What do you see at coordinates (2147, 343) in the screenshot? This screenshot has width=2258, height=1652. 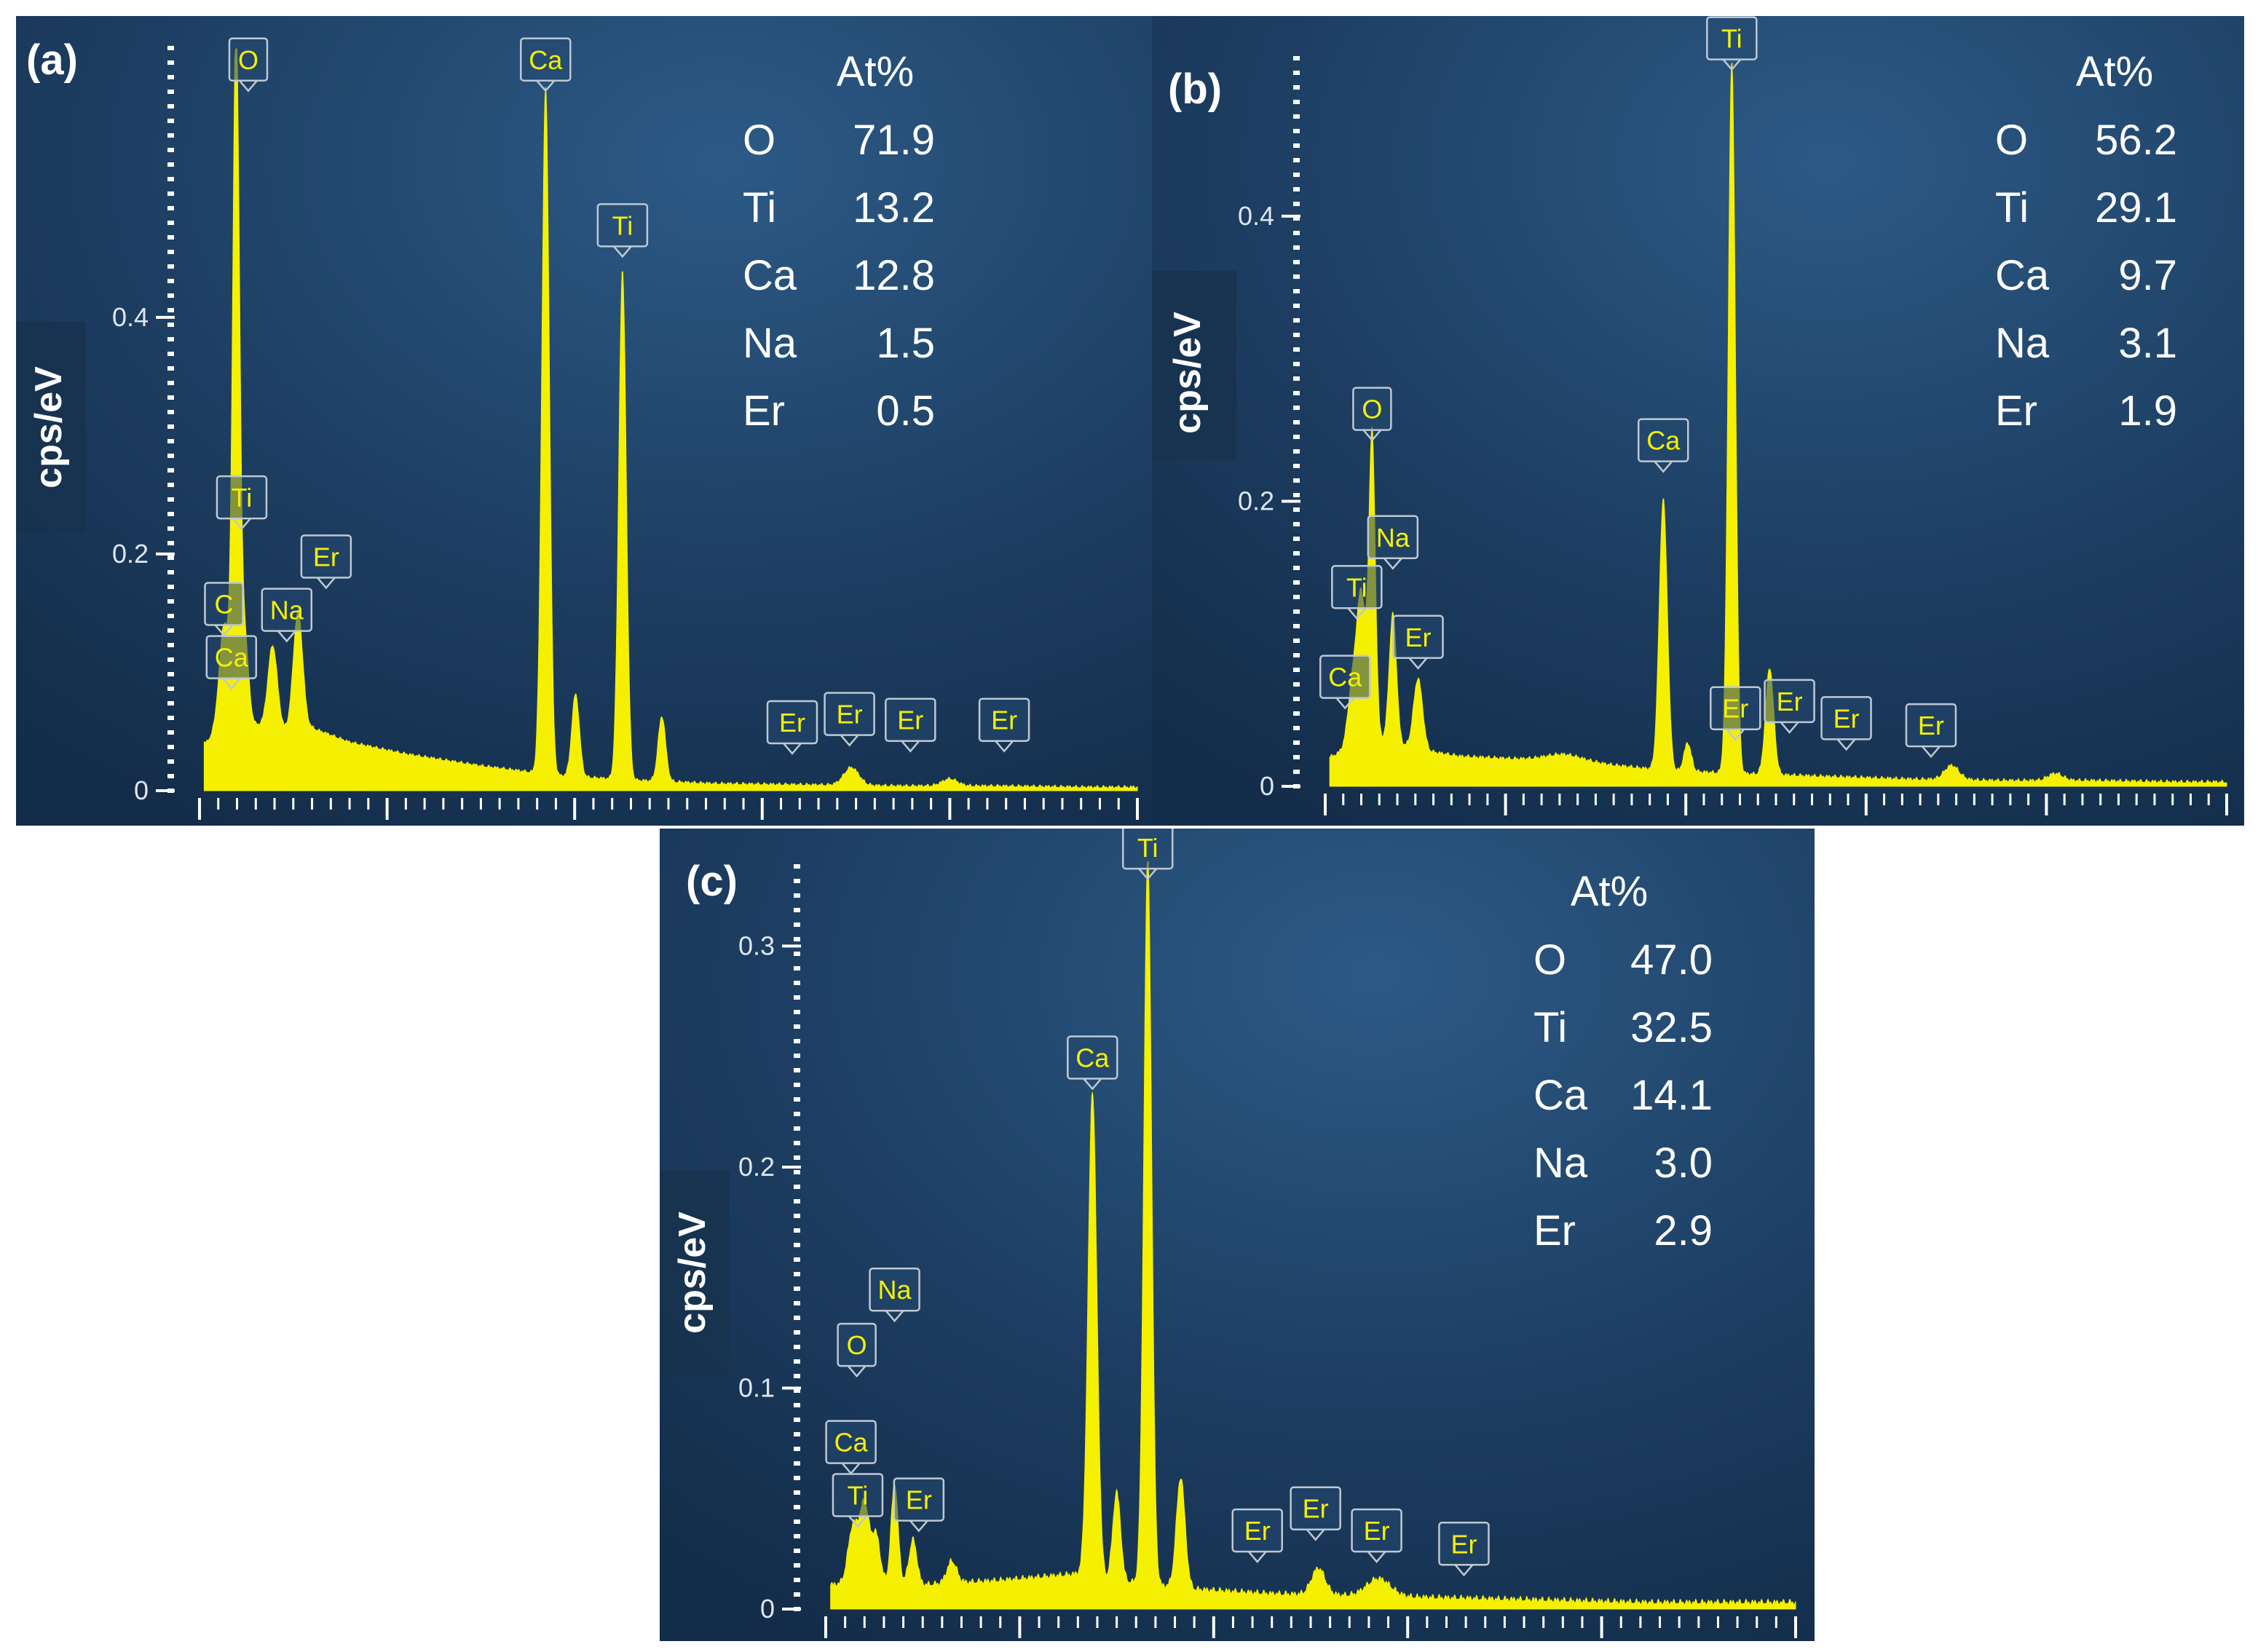 I see `composition-value: 3.1` at bounding box center [2147, 343].